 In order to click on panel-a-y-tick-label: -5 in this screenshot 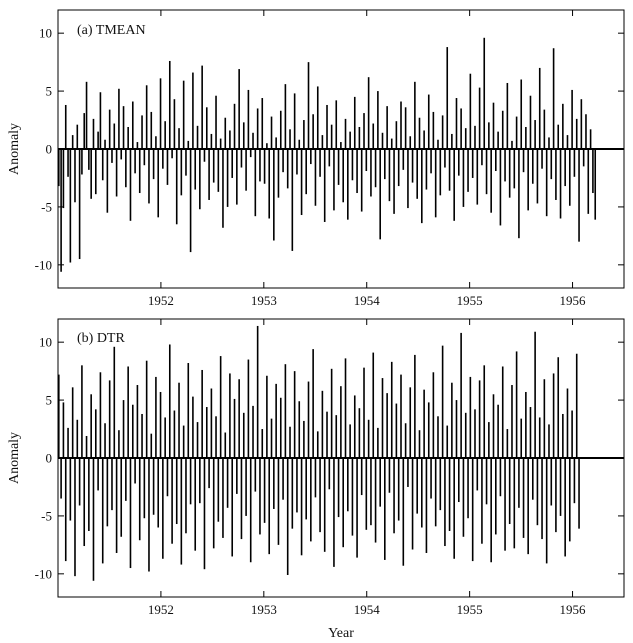, I will do `click(46, 206)`.